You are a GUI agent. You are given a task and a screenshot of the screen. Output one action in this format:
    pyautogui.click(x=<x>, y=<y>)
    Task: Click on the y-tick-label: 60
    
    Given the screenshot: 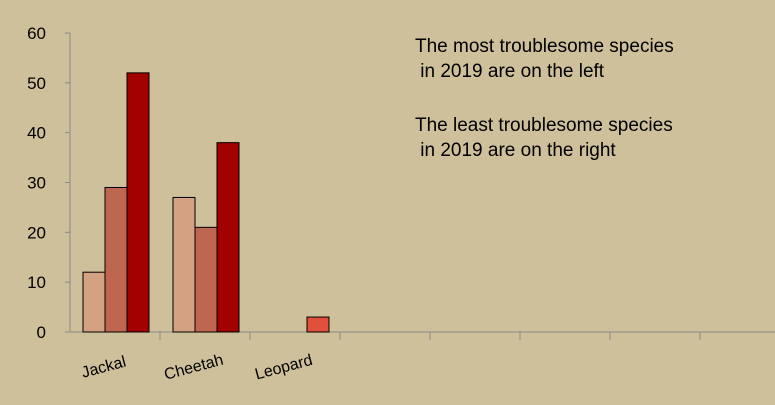 What is the action you would take?
    pyautogui.click(x=36, y=33)
    